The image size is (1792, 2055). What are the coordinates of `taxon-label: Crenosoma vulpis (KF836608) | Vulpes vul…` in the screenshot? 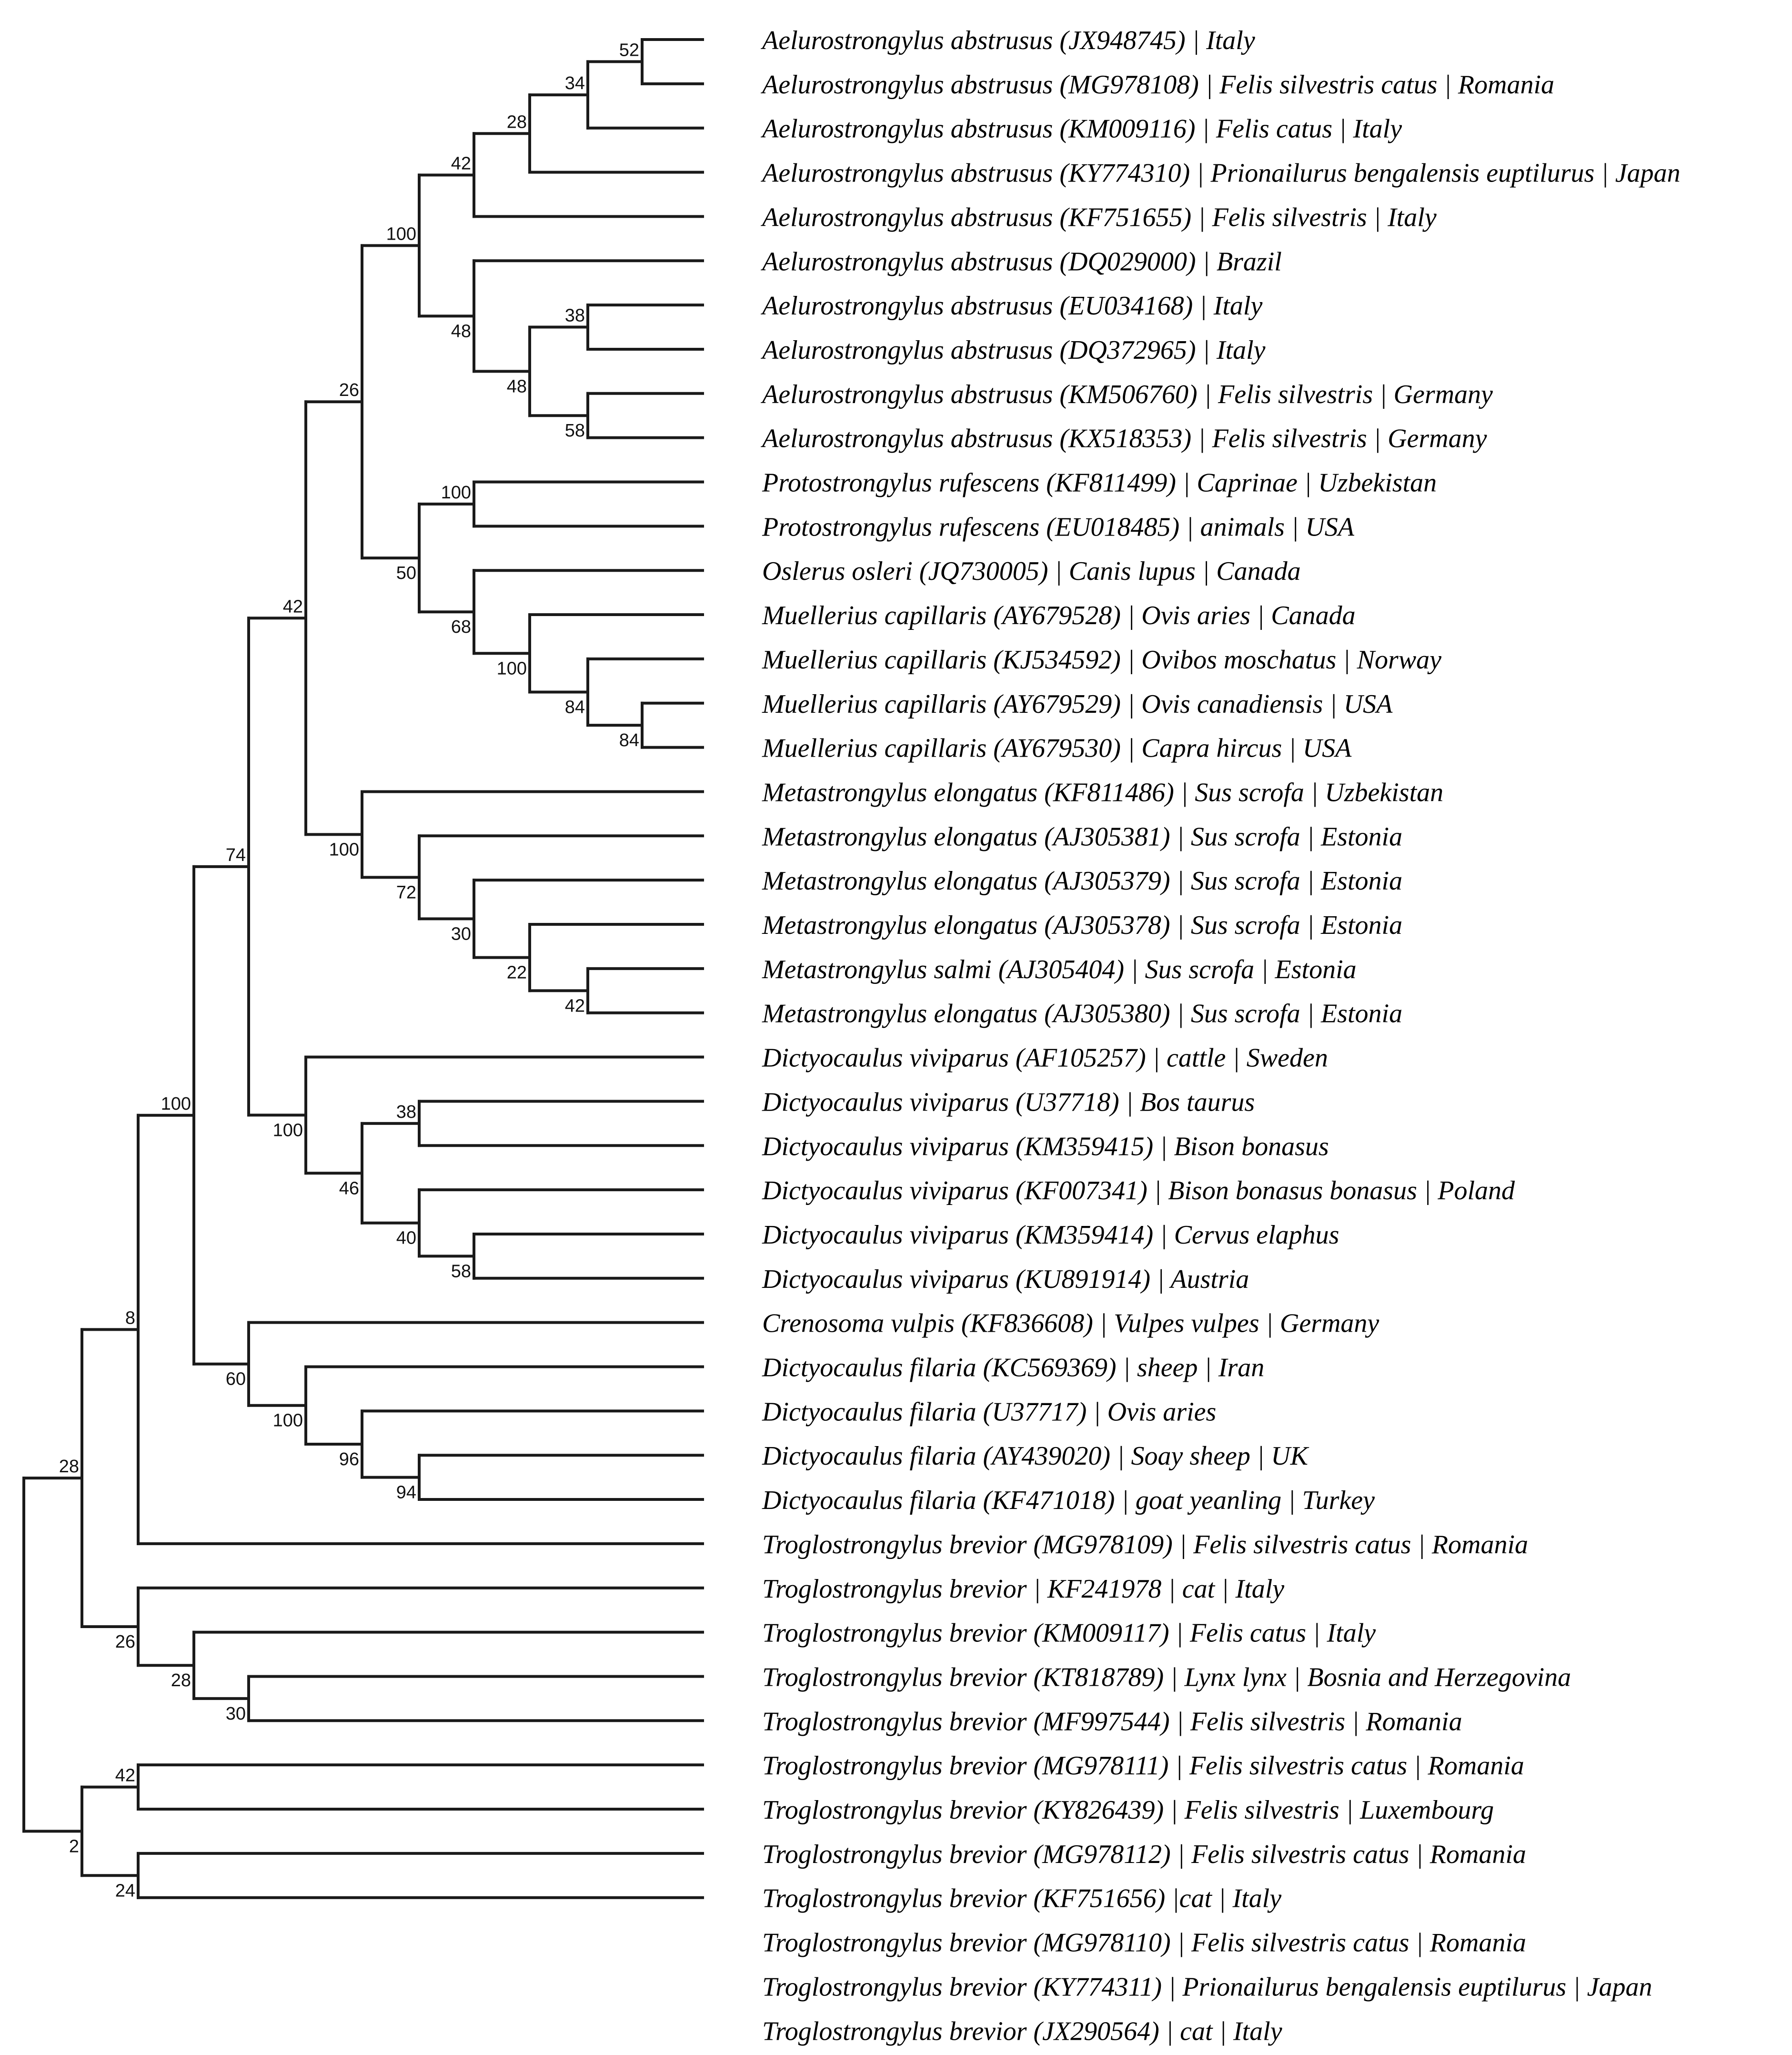 It's located at (1070, 1323).